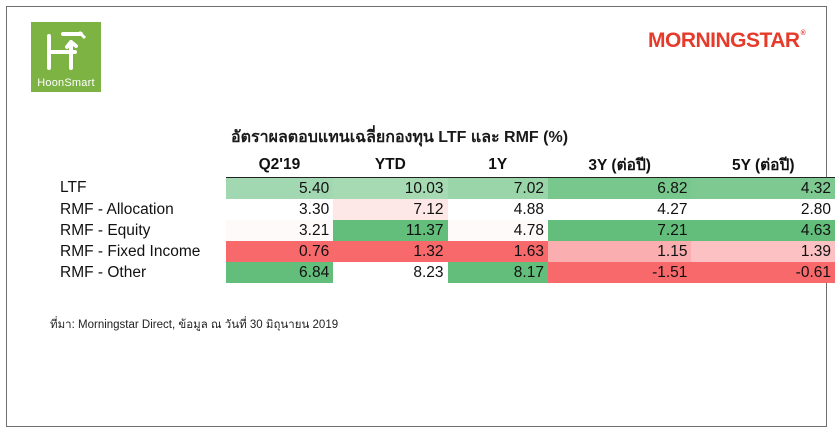 This screenshot has height=435, width=835. Describe the element at coordinates (103, 272) in the screenshot. I see `row-label: RMF - Other` at that location.